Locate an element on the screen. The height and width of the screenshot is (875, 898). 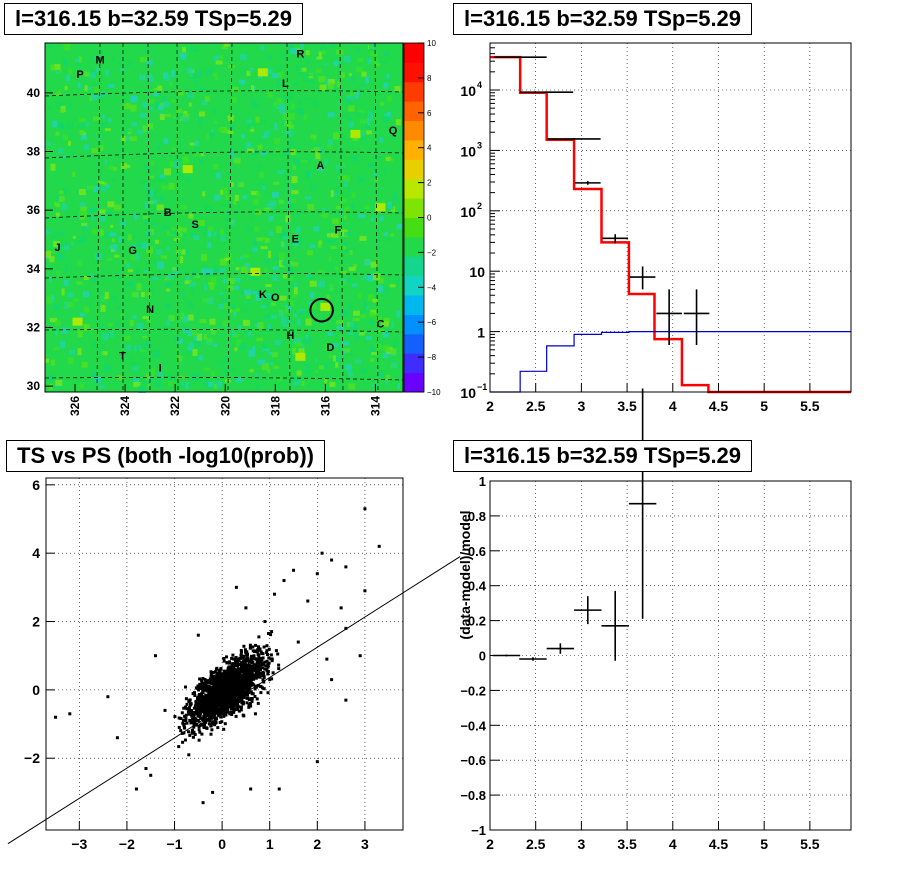
scatter-y-tick-label: −2 is located at coordinates (32, 758).